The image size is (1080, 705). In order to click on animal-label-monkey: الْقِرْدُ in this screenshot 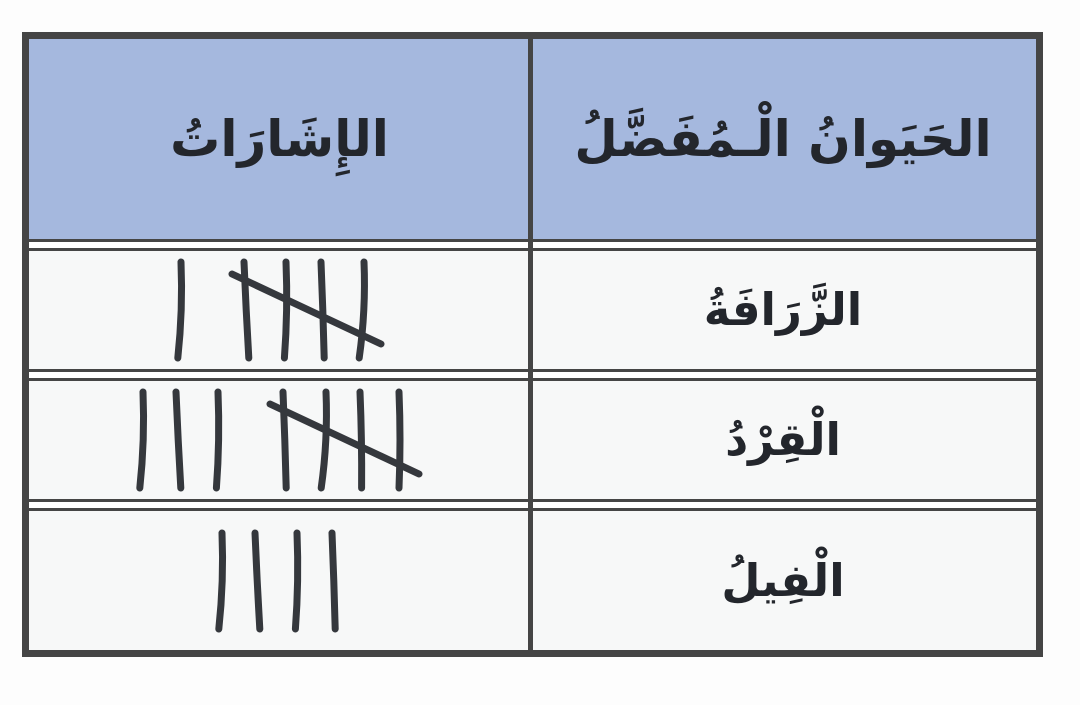, I will do `click(783, 440)`.